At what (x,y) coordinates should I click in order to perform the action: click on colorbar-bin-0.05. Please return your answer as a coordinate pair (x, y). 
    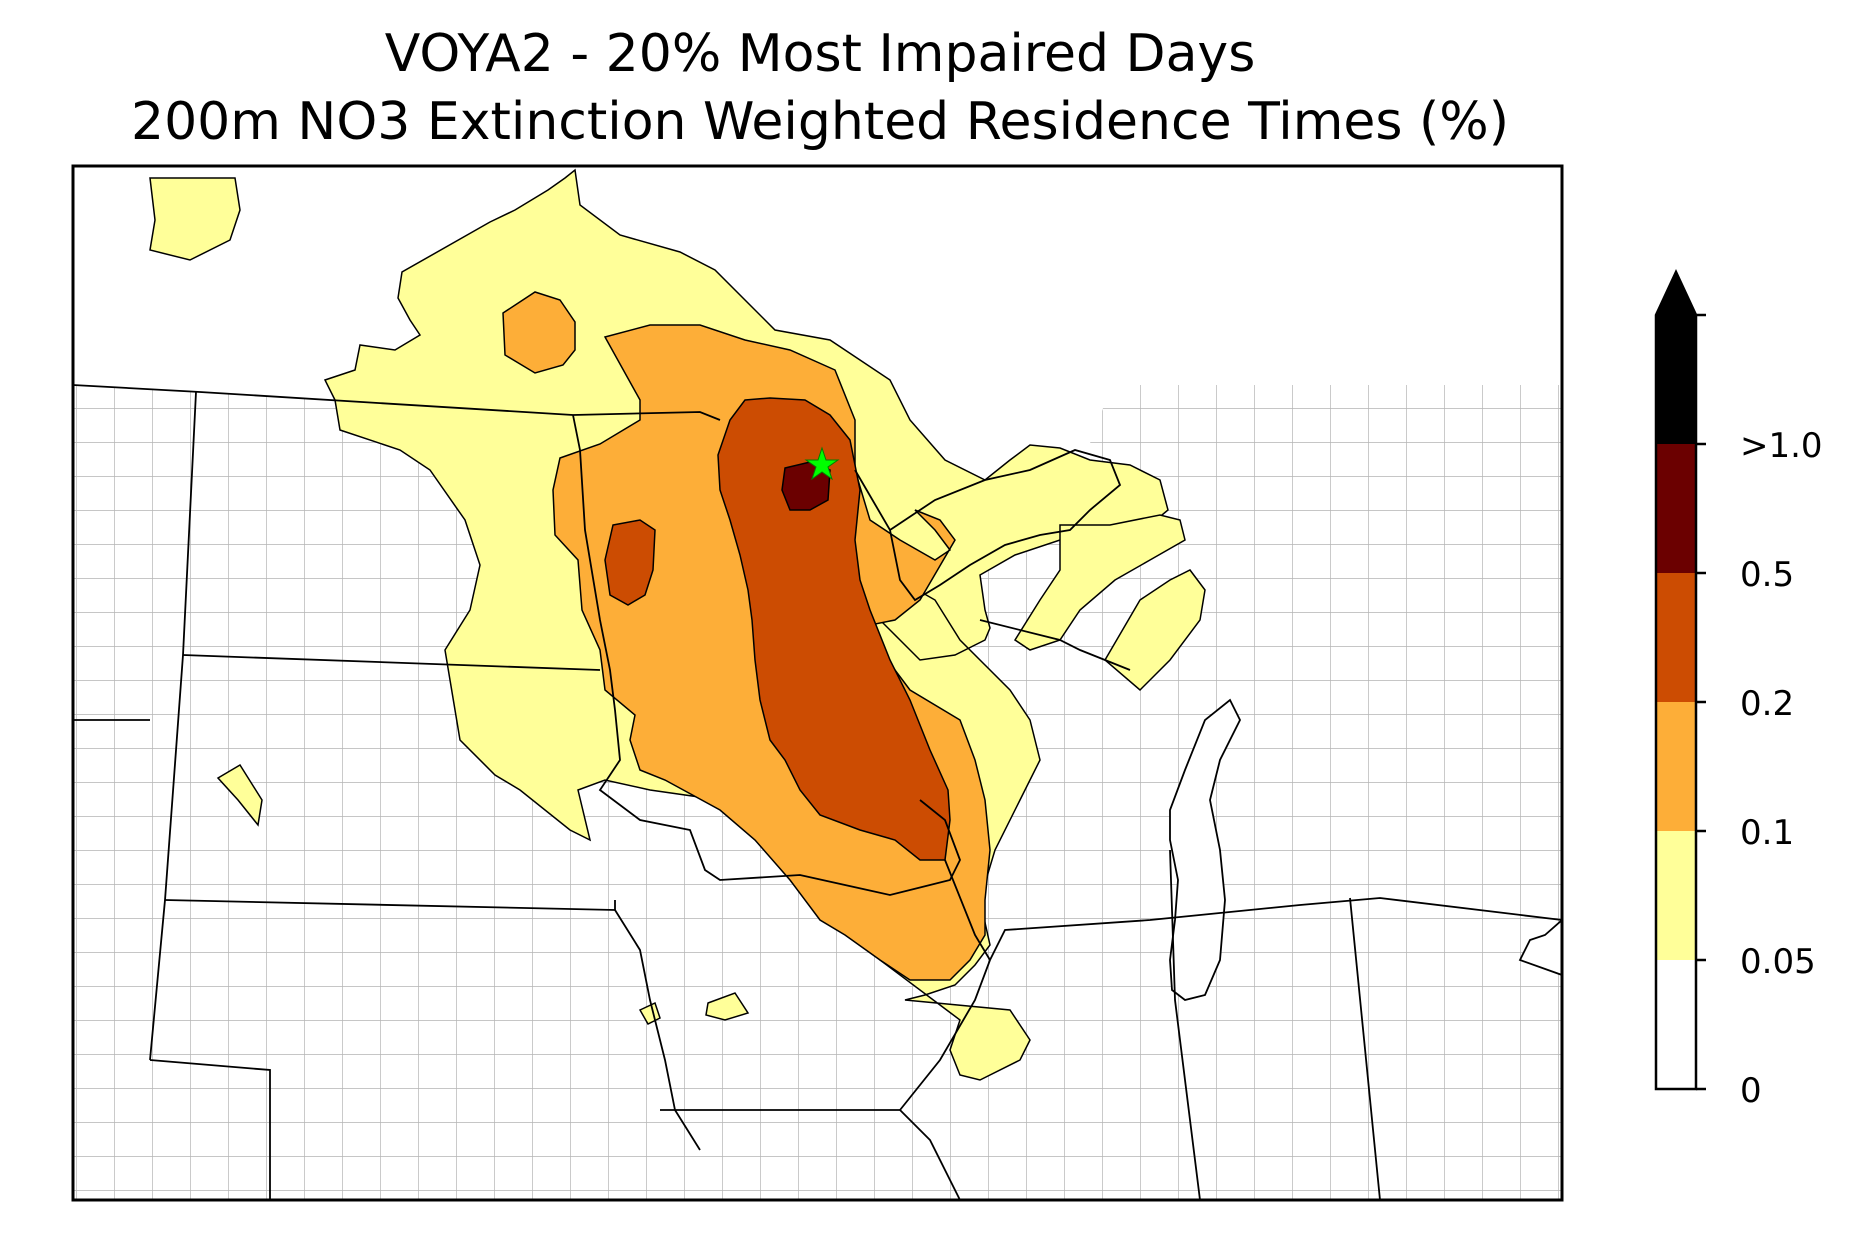
    Looking at the image, I should click on (1676, 895).